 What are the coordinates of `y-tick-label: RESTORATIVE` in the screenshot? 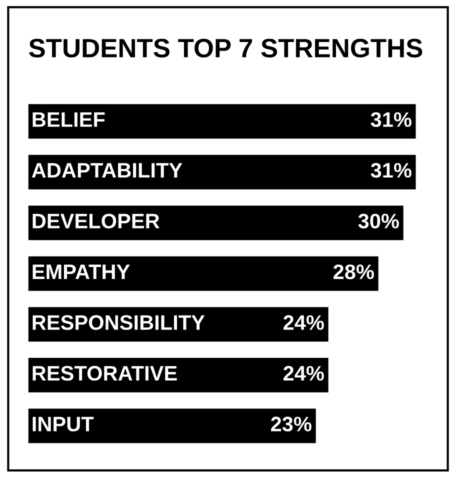 It's located at (104, 373).